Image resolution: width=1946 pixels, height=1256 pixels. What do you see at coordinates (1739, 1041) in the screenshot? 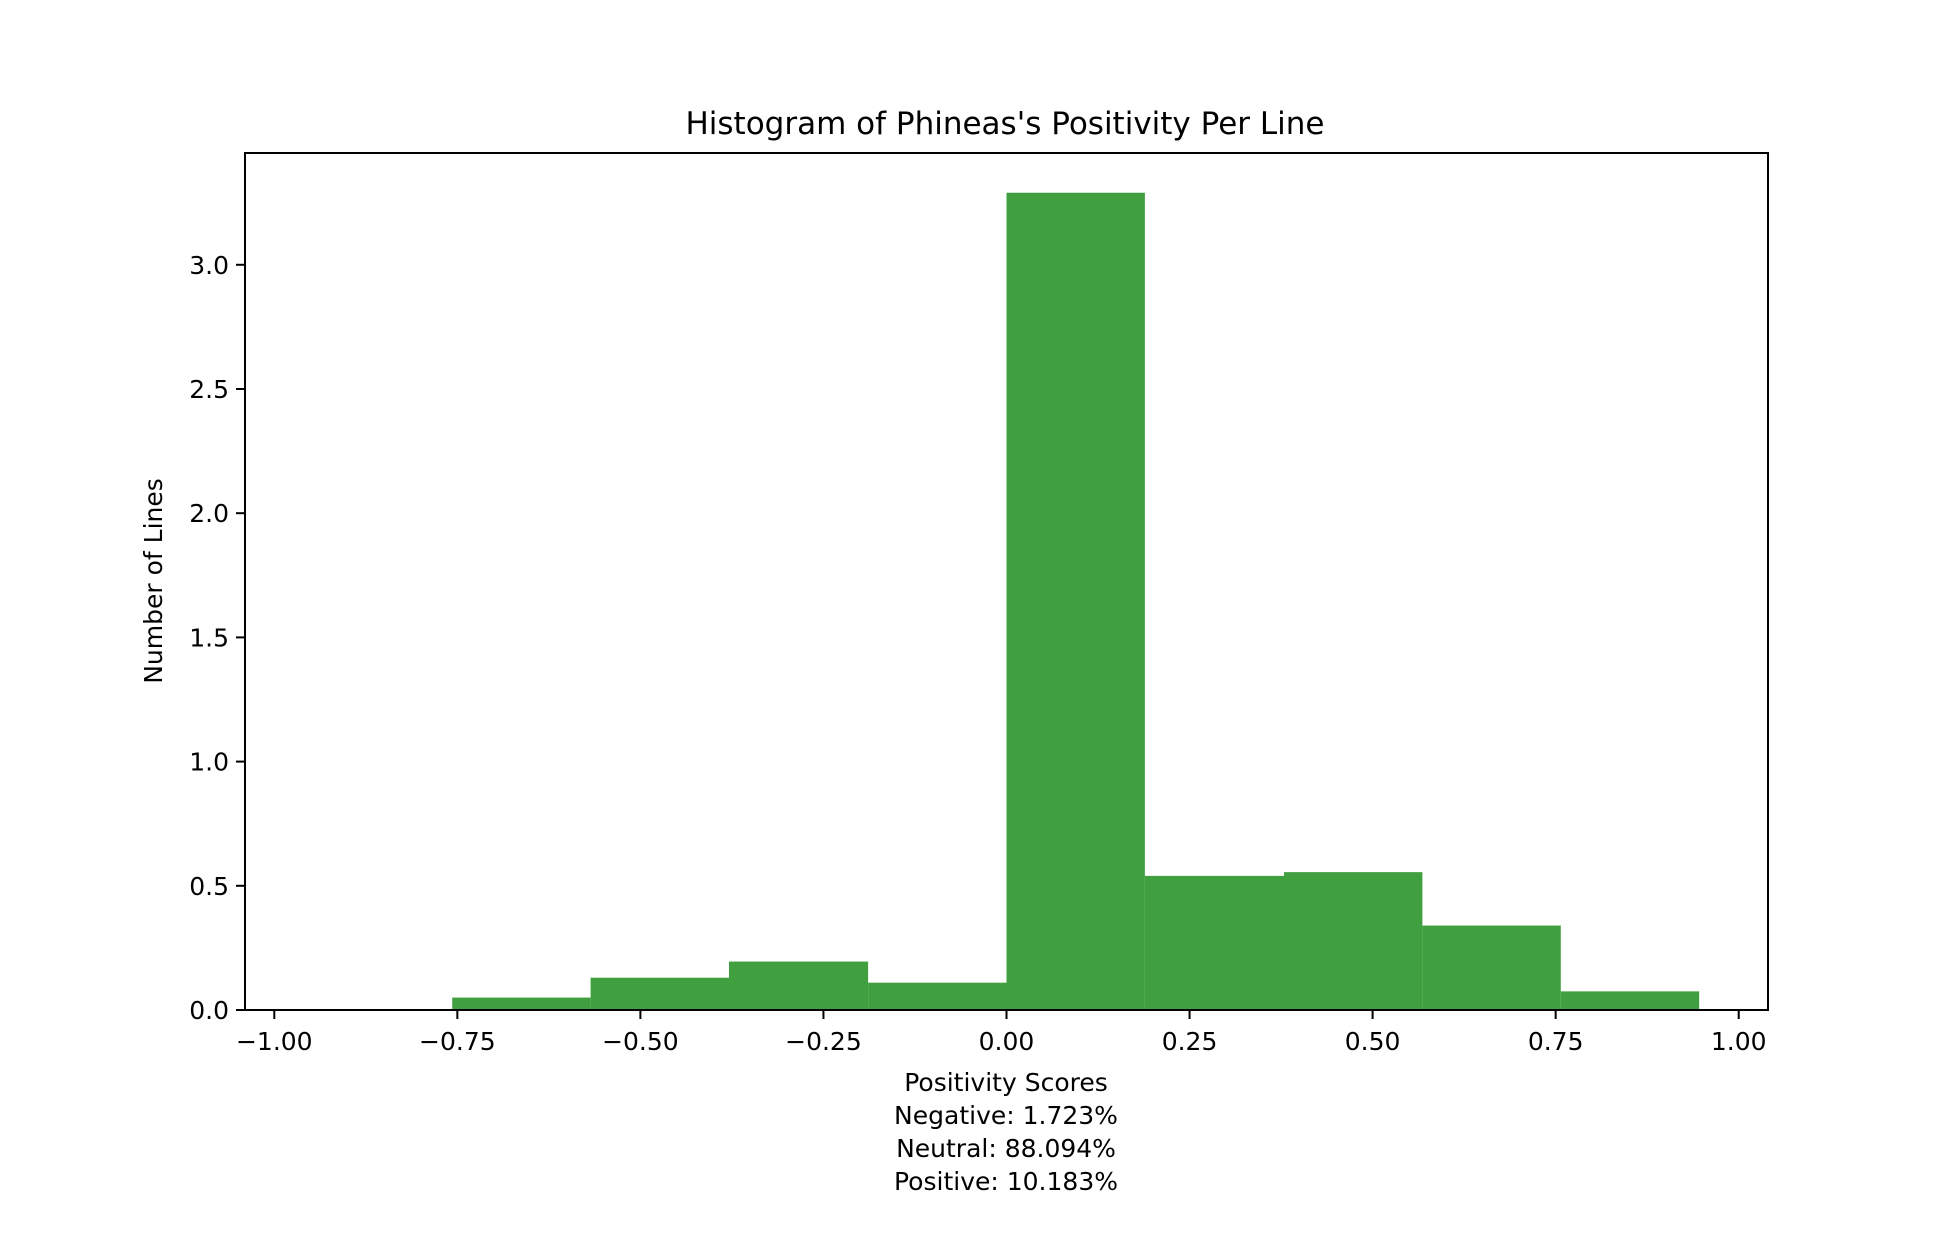
I see `x-tick-label: 1.00` at bounding box center [1739, 1041].